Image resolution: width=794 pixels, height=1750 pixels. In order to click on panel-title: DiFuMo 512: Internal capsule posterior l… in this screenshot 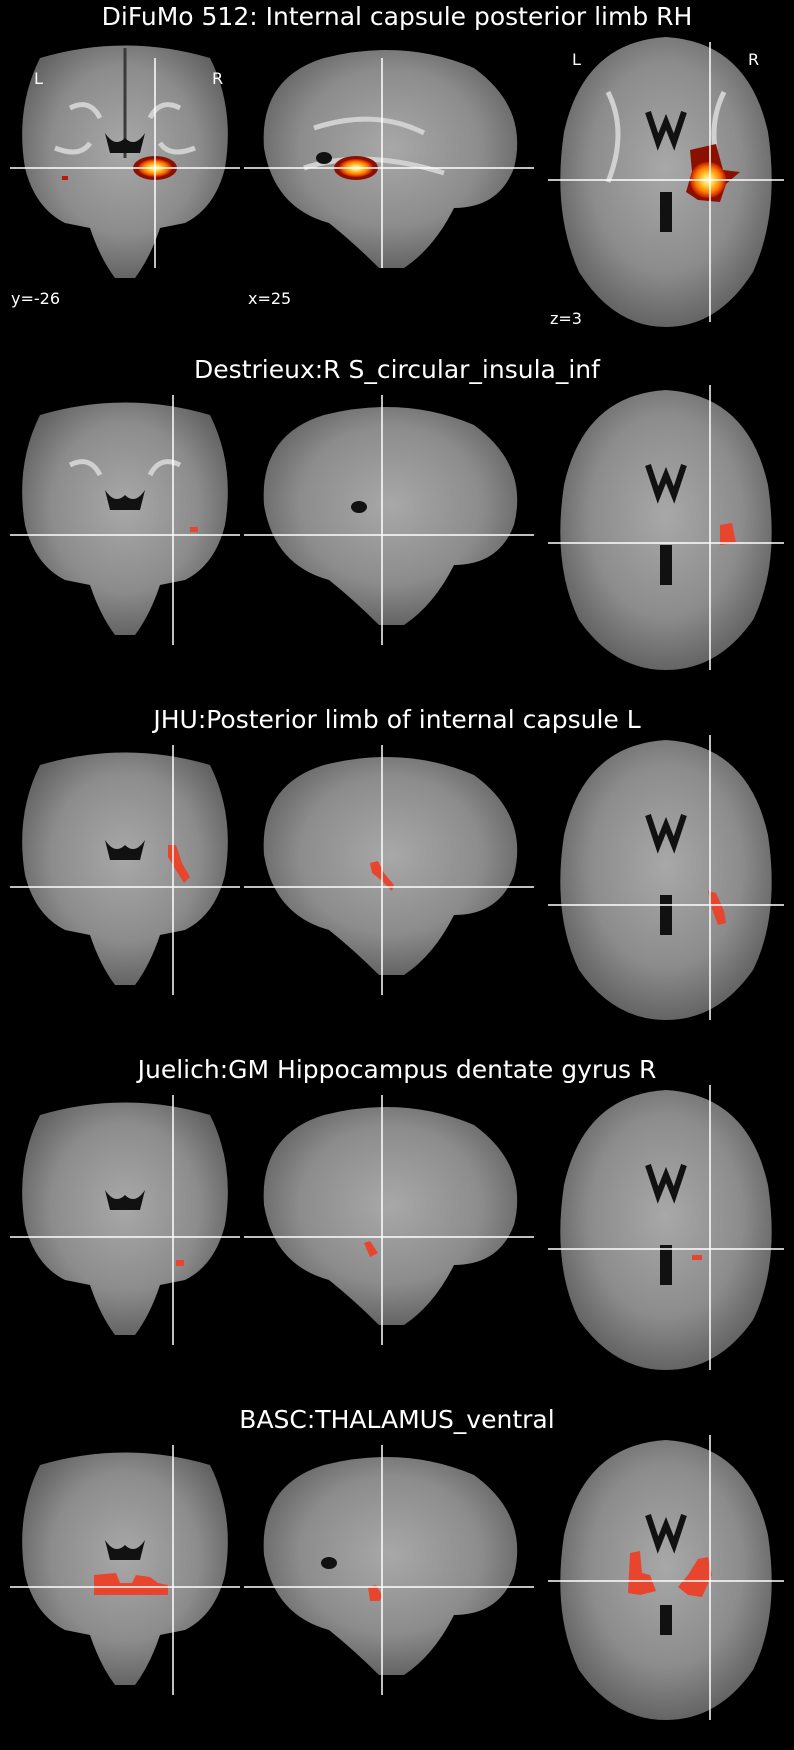, I will do `click(397, 16)`.